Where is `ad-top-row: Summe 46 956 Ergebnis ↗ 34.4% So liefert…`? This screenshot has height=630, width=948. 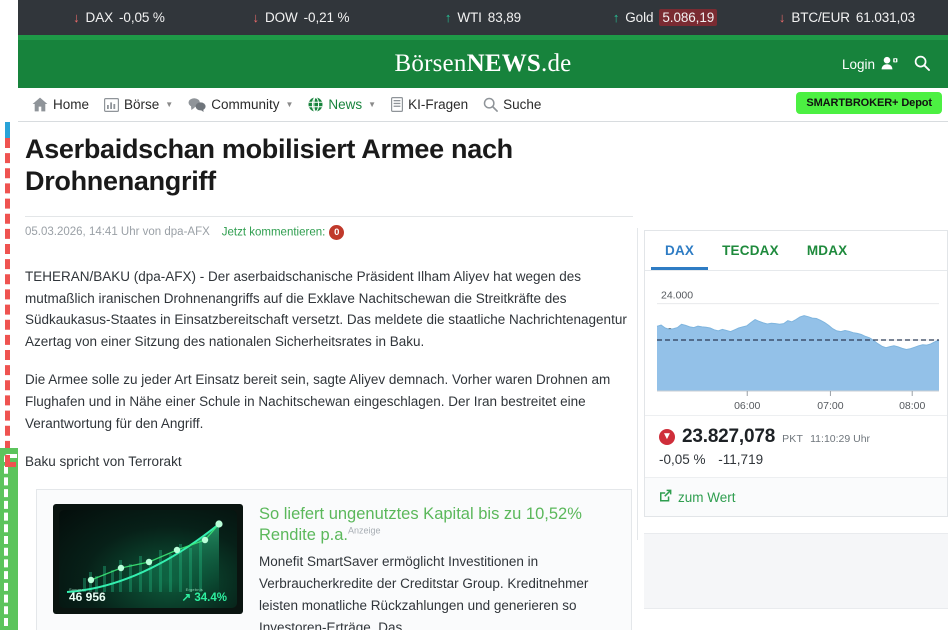
ad-top-row: Summe 46 956 Ergebnis ↗ 34.4% So liefert… is located at coordinates (334, 566).